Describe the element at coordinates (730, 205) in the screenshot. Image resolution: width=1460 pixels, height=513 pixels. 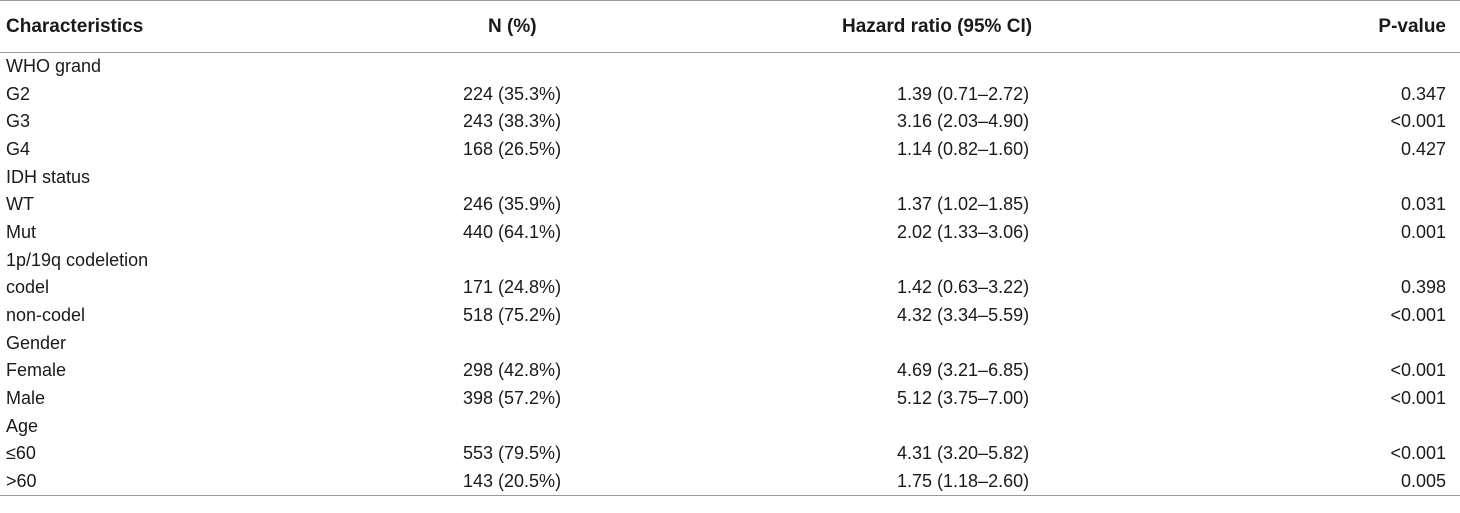
I see `table-row: WT 246 (35.9%) 1.37 (1.02–1.85) 0.031` at that location.